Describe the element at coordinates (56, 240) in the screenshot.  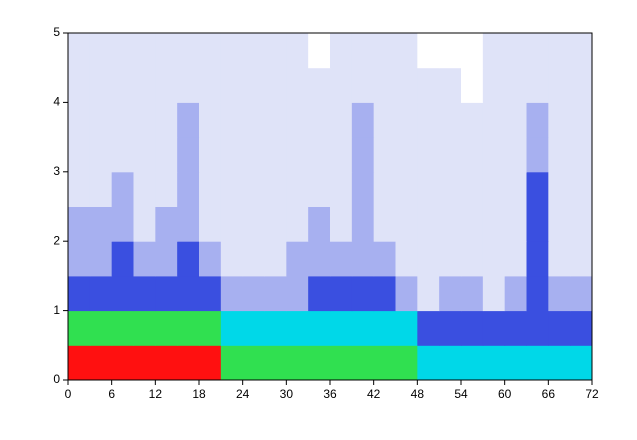
I see `y-tick-label: 2` at that location.